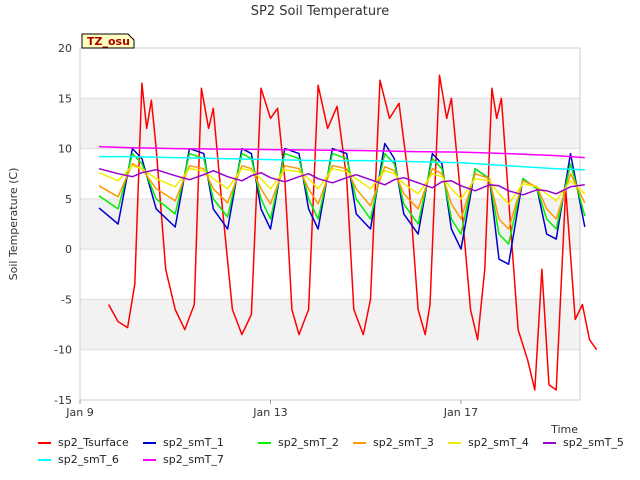 This screenshot has height=480, width=640. Describe the element at coordinates (564, 429) in the screenshot. I see `x-axis-label: Time` at that location.